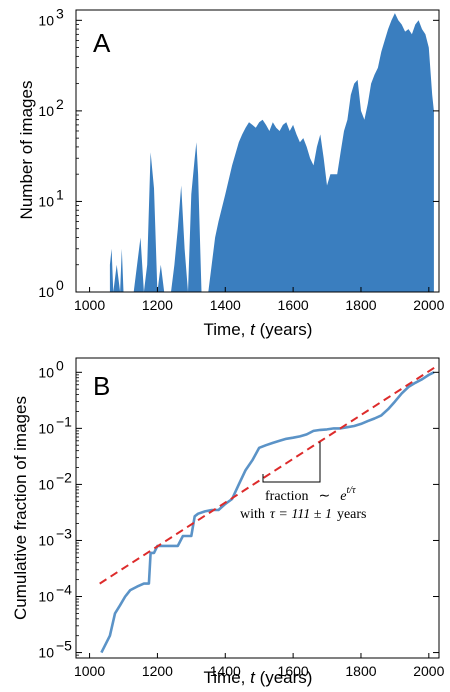 The height and width of the screenshot is (692, 450). Describe the element at coordinates (225, 671) in the screenshot. I see `b-xtick-label: 1400` at that location.